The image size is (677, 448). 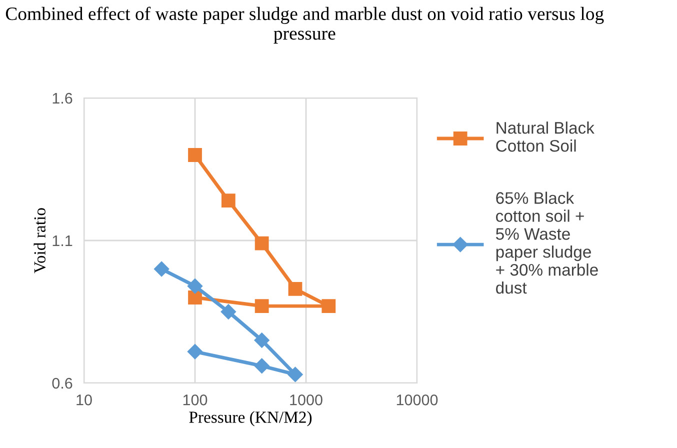 What do you see at coordinates (62, 98) in the screenshot?
I see `y-tick-label: 1.6` at bounding box center [62, 98].